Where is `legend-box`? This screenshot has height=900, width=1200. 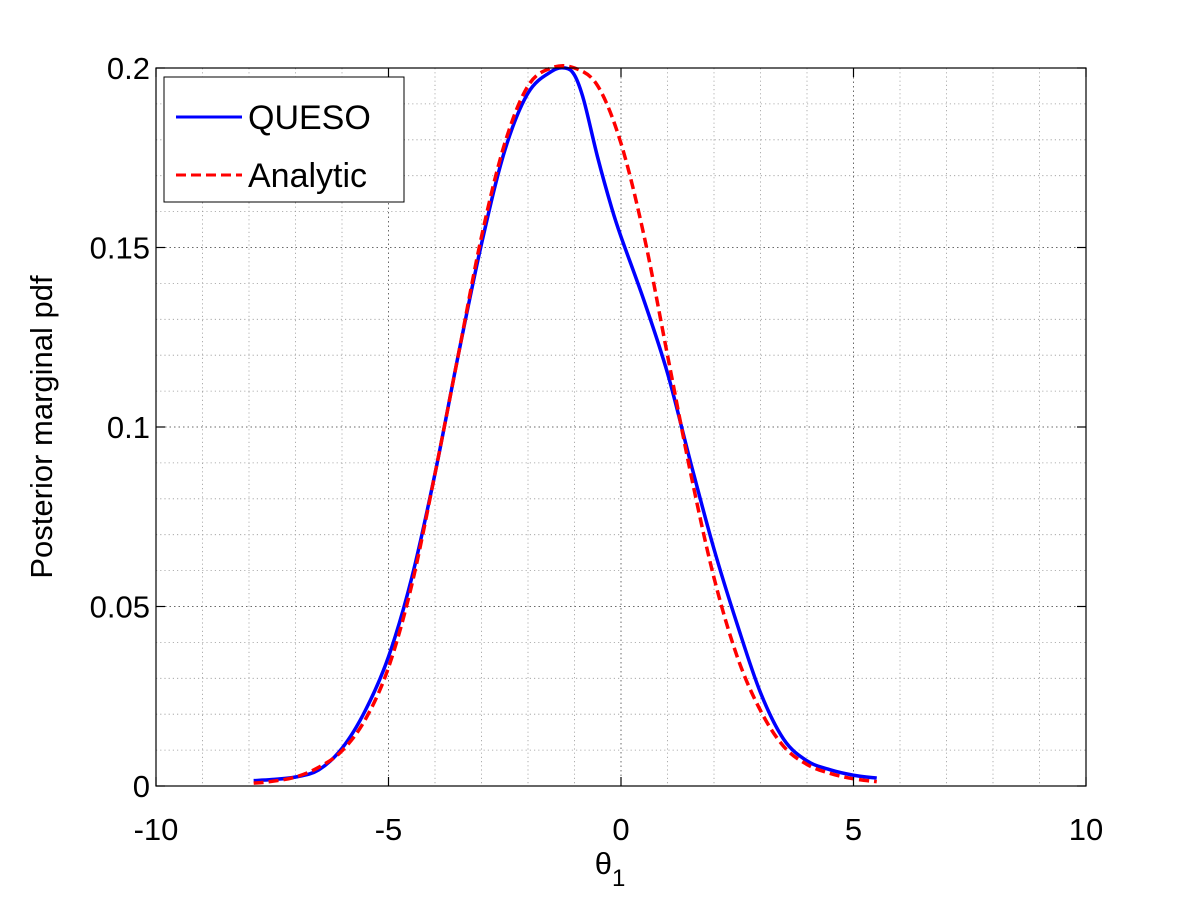 legend-box is located at coordinates (284, 139).